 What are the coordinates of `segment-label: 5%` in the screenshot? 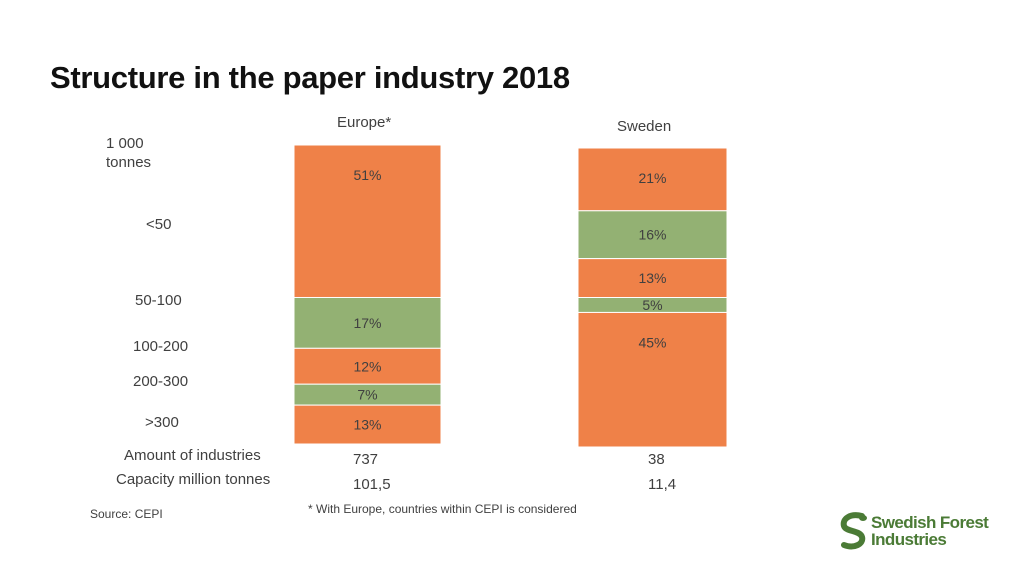 It's located at (652, 305).